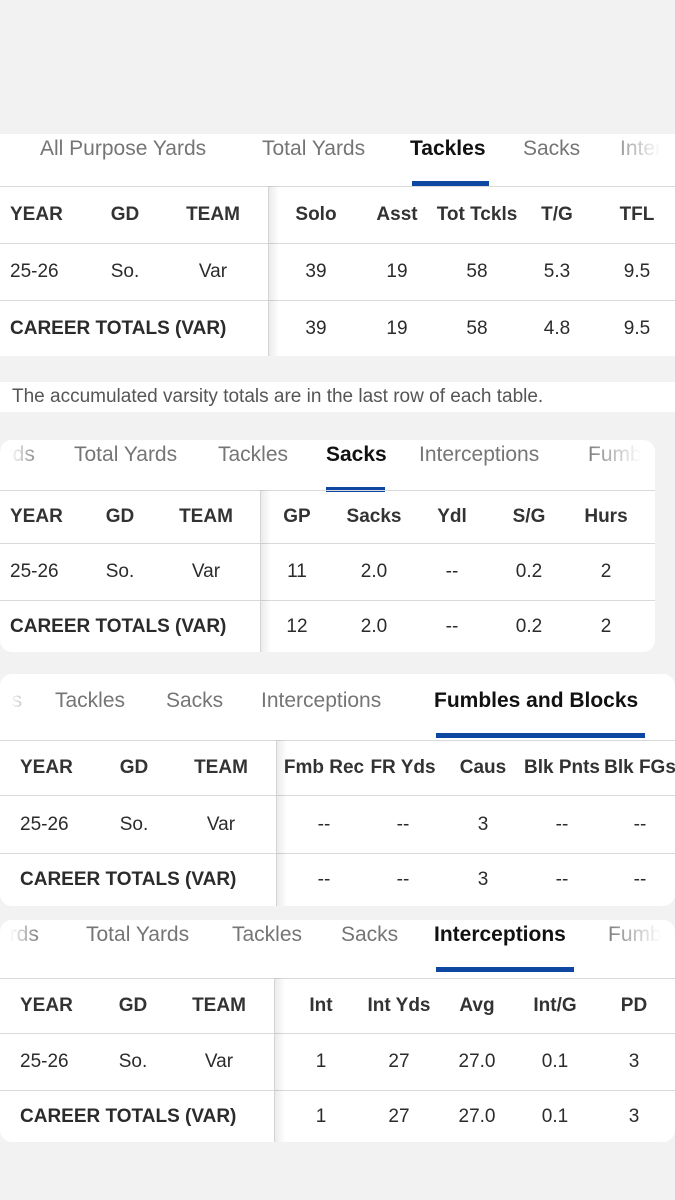 The width and height of the screenshot is (675, 1200). I want to click on career-totals-row: CAREER TOTALS (VAR) -- -- 3 -- --, so click(337, 879).